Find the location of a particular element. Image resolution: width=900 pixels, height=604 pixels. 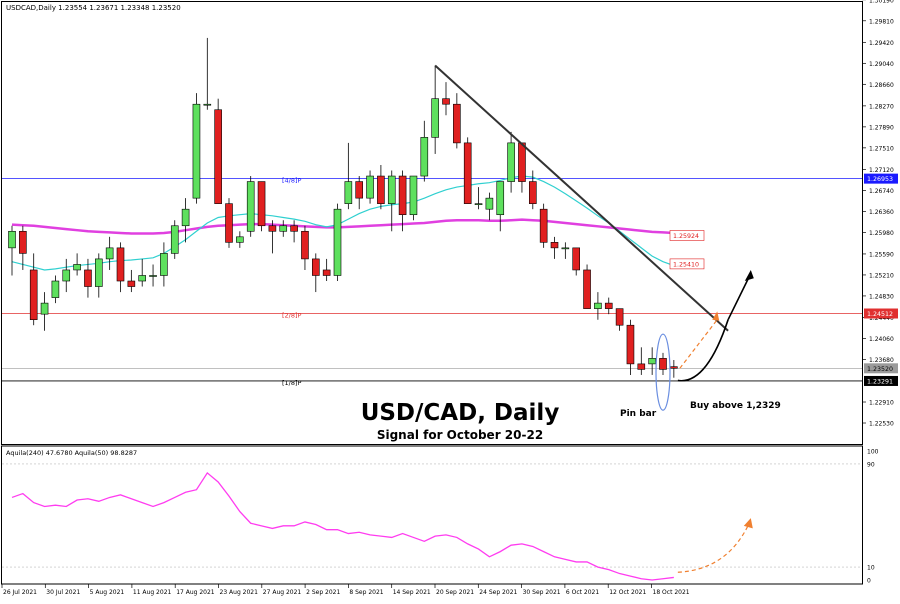

y-tick-label: 1.29810 is located at coordinates (881, 21).